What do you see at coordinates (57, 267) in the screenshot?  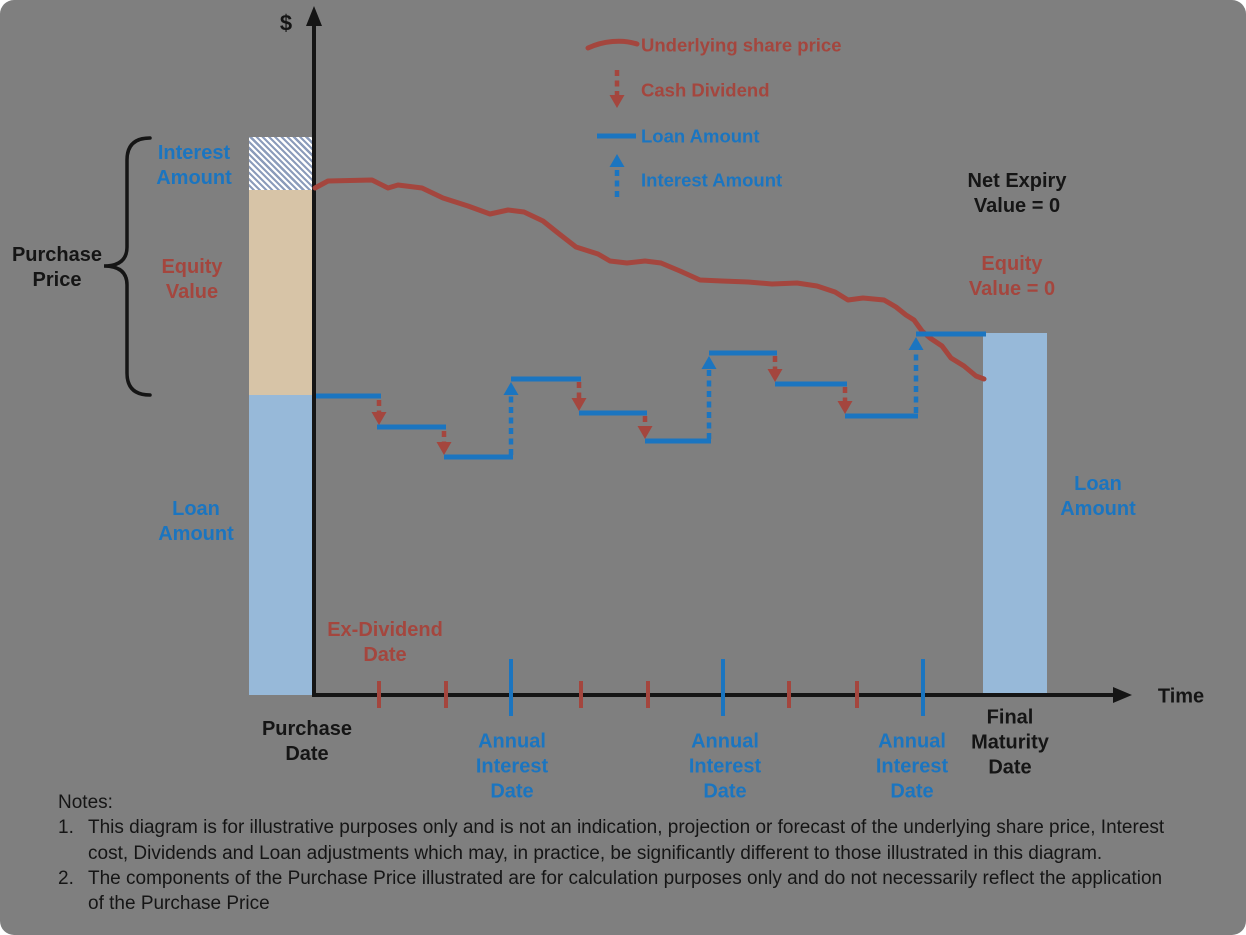 I see `purchase-price-label: Purchase Price` at bounding box center [57, 267].